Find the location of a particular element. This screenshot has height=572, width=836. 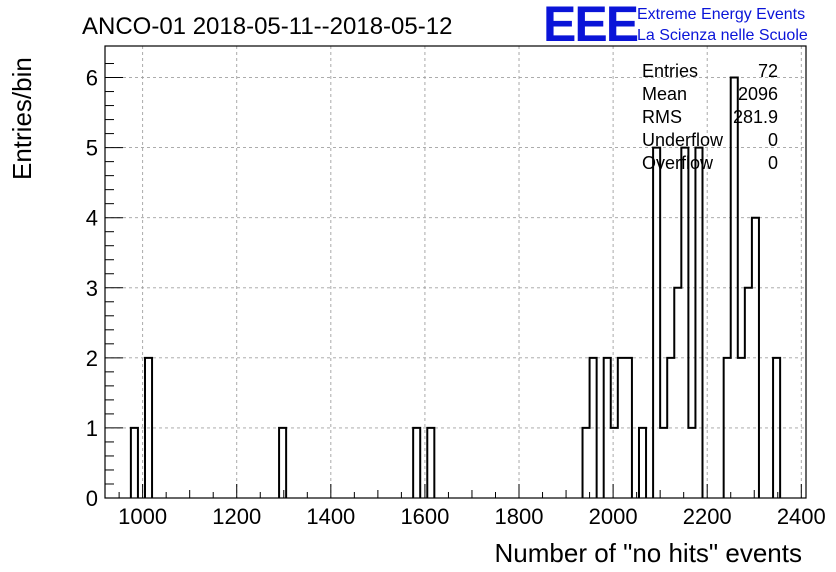

stats-mean-value: 2096 is located at coordinates (758, 94).